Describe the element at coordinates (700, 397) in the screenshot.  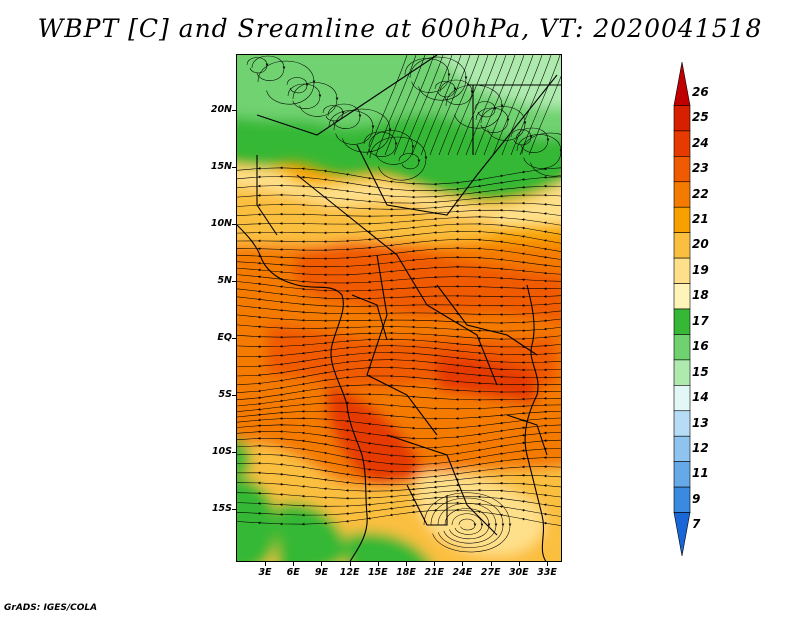
I see `colorbar-label: 14` at that location.